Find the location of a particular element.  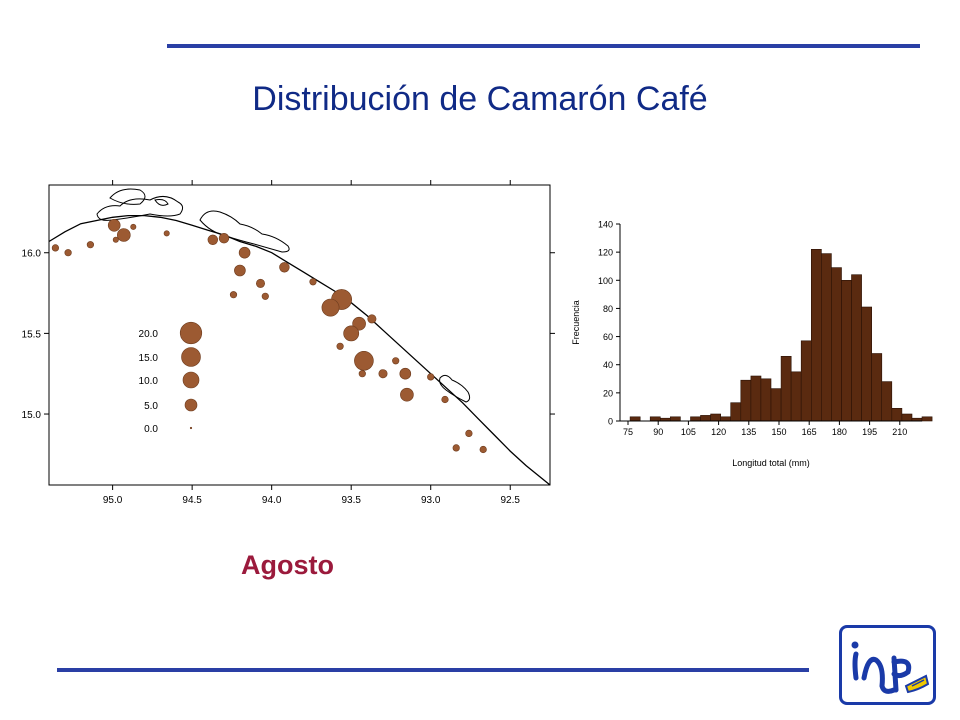

map-y-tick-label: 15.5 is located at coordinates (32, 334).